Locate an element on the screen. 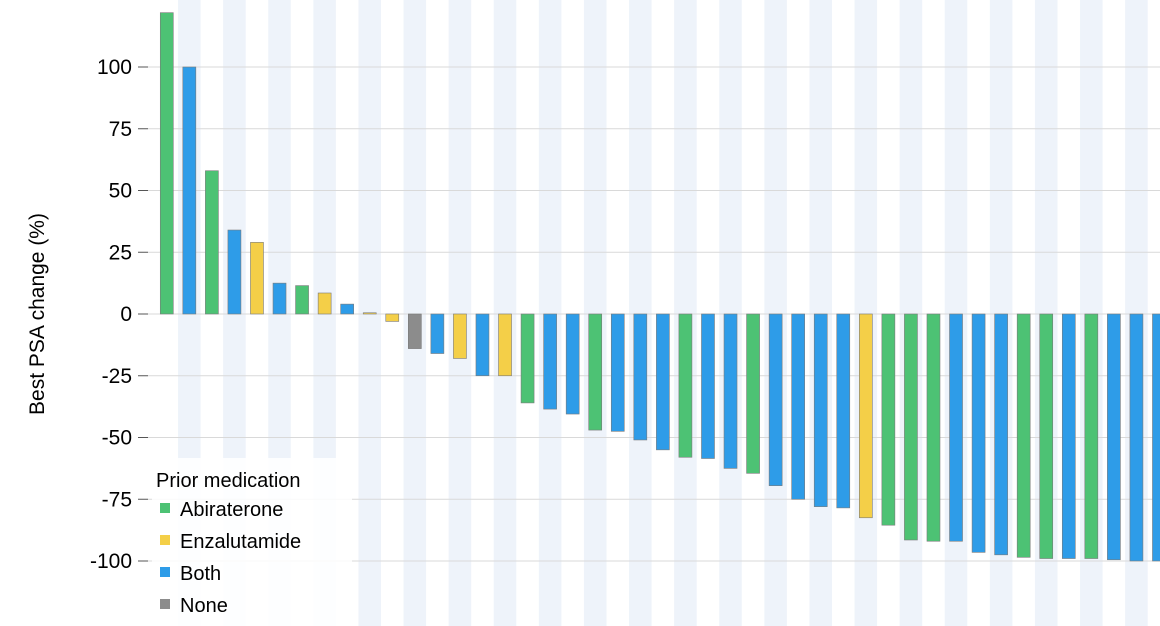  y-tick-label: 75 is located at coordinates (120, 129).